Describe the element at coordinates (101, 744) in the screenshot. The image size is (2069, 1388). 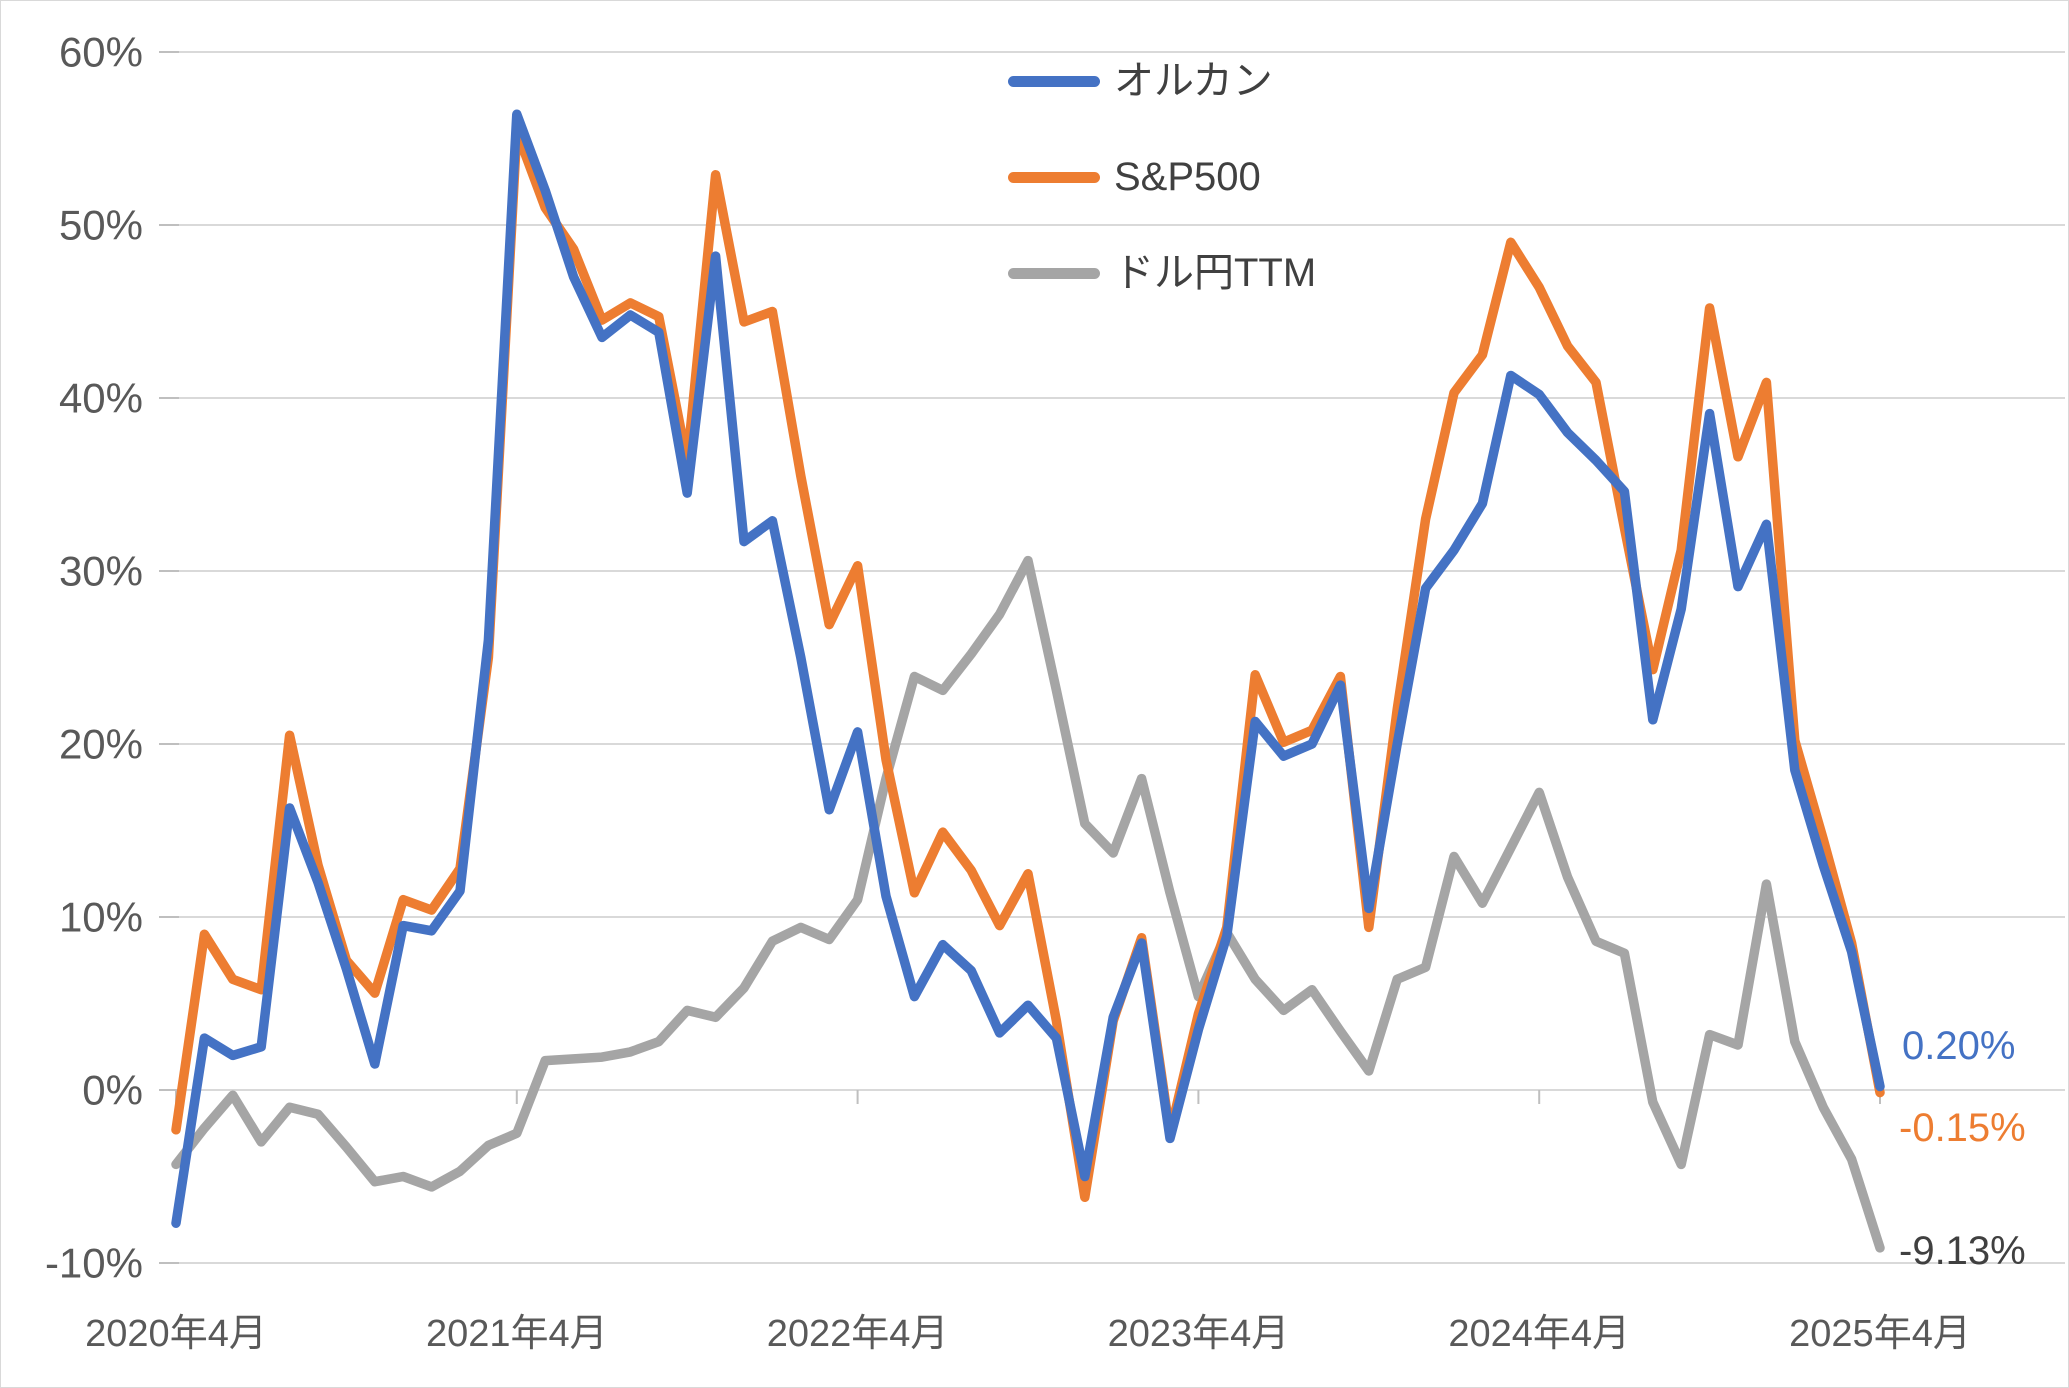
I see `y-axis-label: 20%` at that location.